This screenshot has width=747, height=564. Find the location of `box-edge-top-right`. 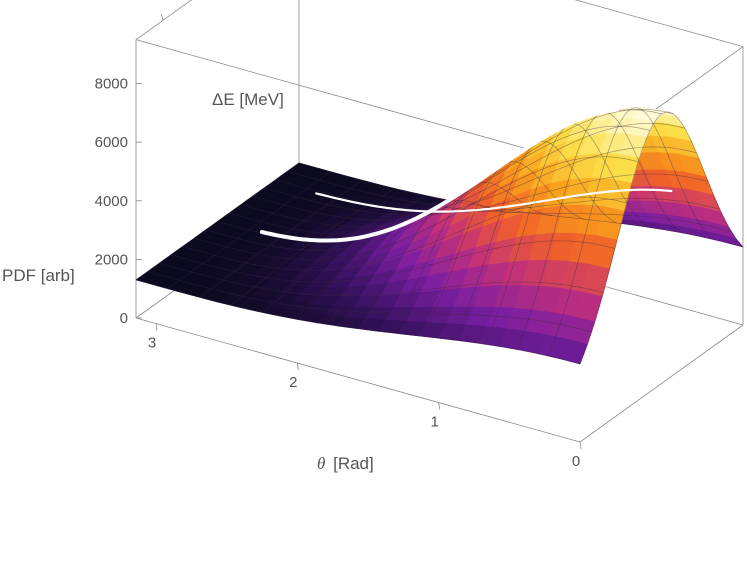

box-edge-top-right is located at coordinates (659, 24).